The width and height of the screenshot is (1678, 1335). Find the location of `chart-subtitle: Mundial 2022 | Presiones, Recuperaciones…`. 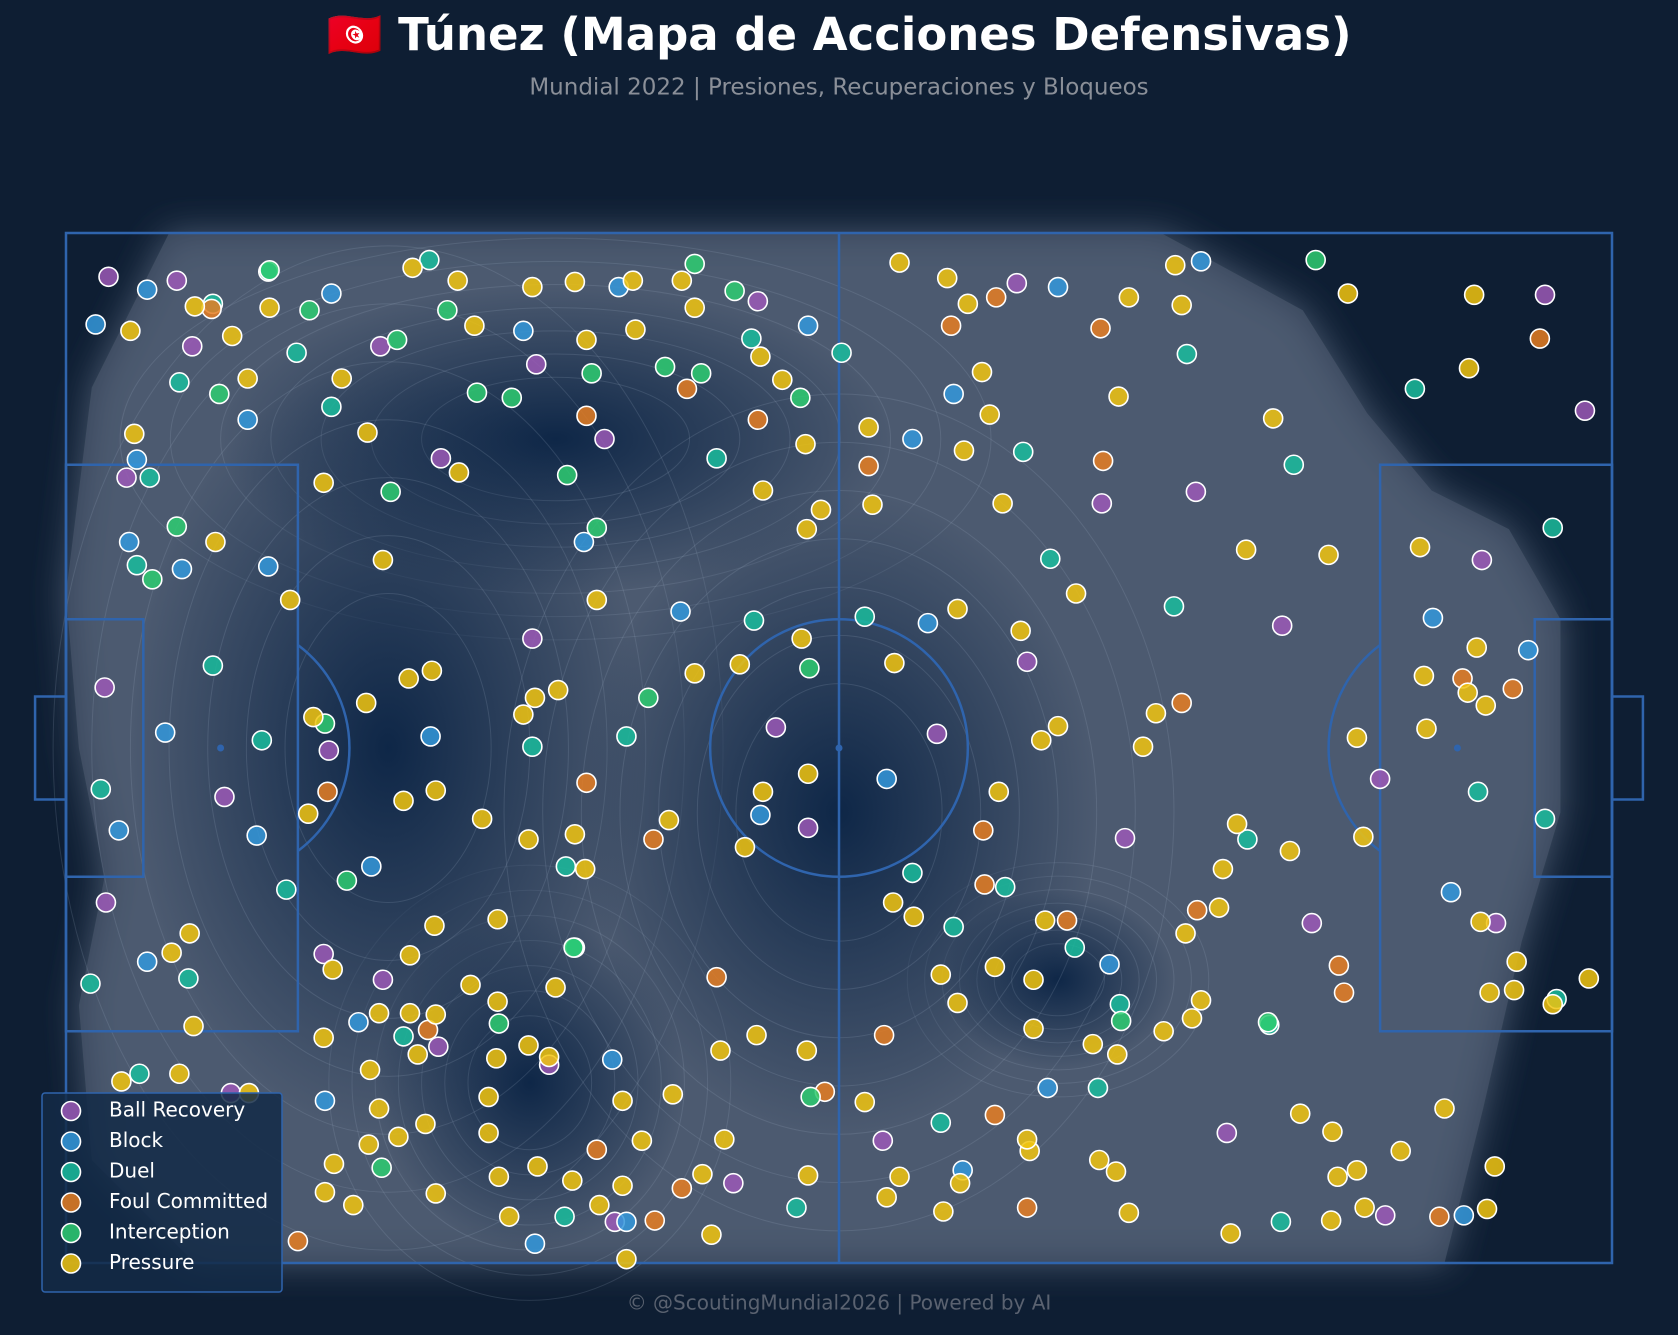

chart-subtitle: Mundial 2022 | Presiones, Recuperaciones… is located at coordinates (838, 88).